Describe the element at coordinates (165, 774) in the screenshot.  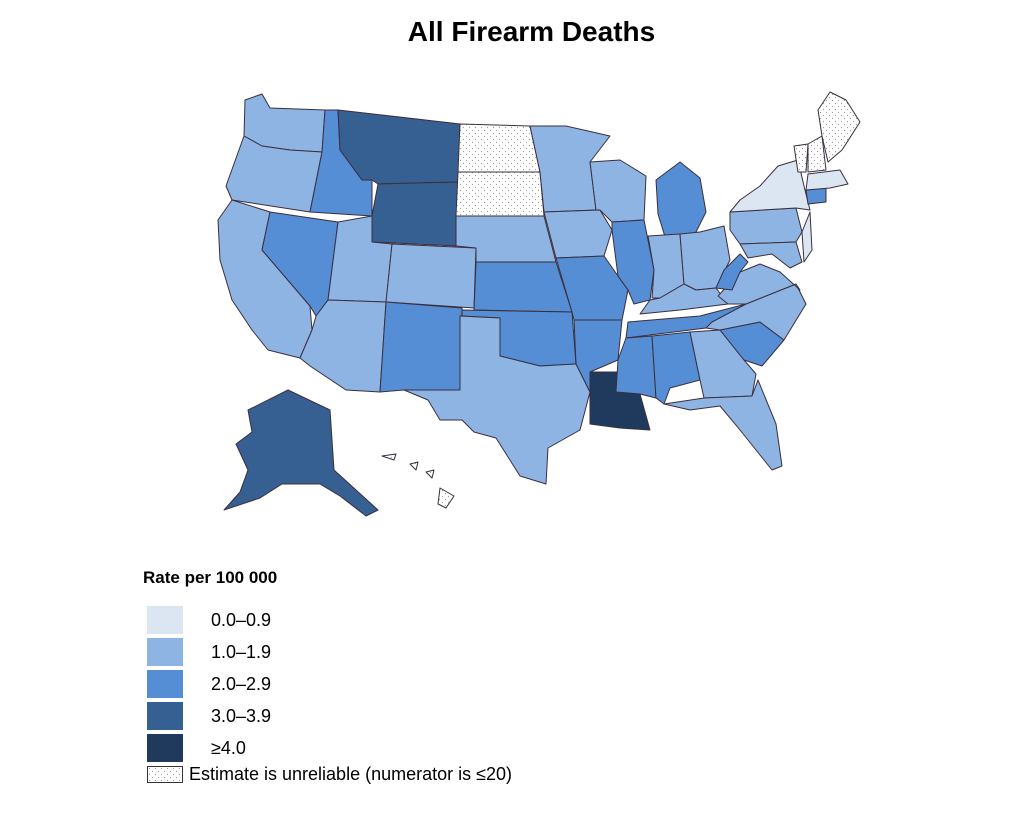
I see `unreliable-swatch` at that location.